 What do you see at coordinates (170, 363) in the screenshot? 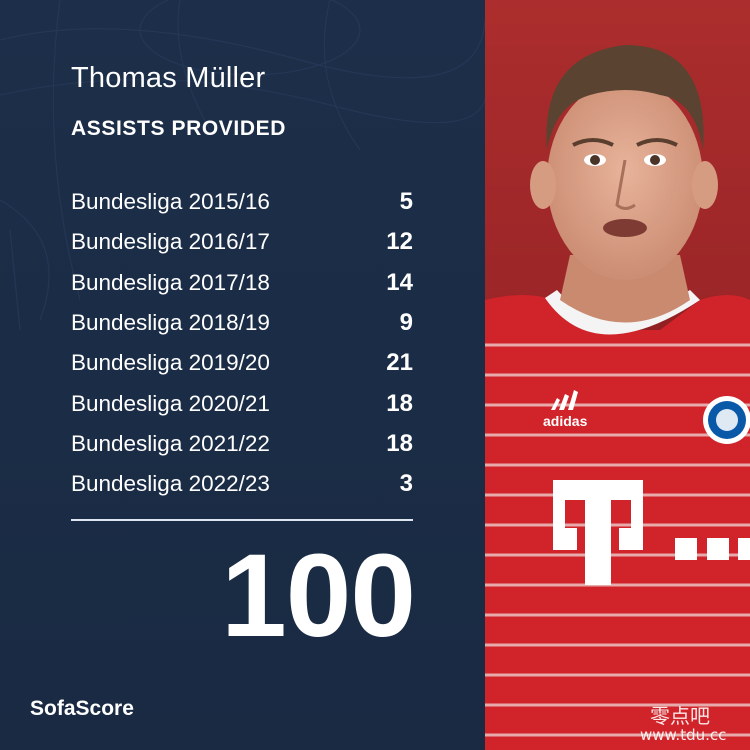
I see `season-label: Bundesliga 2019/20` at bounding box center [170, 363].